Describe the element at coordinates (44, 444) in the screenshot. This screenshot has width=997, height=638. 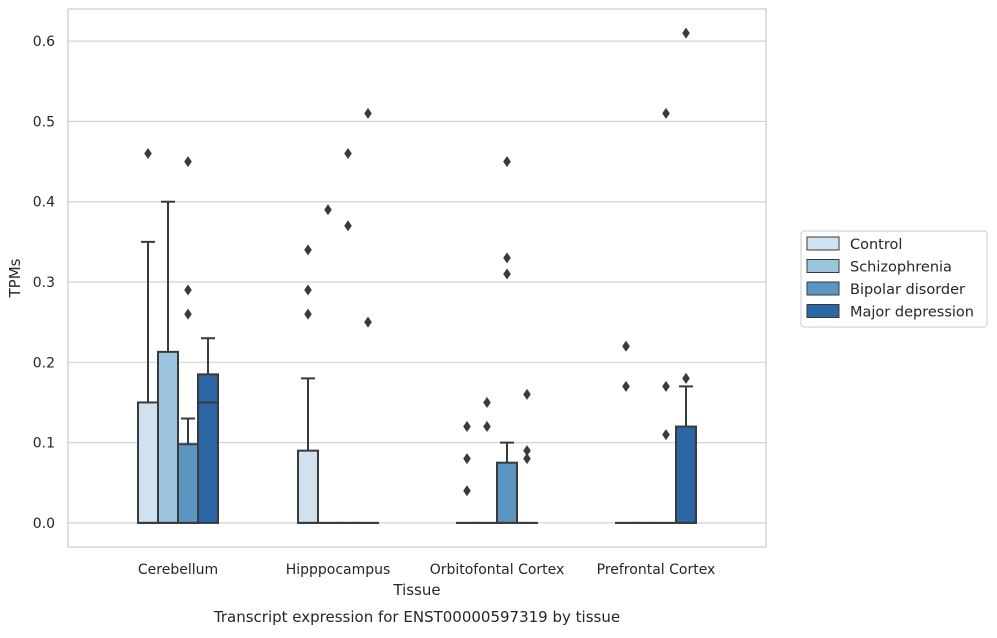
I see `y-tick-label: 0.1` at that location.